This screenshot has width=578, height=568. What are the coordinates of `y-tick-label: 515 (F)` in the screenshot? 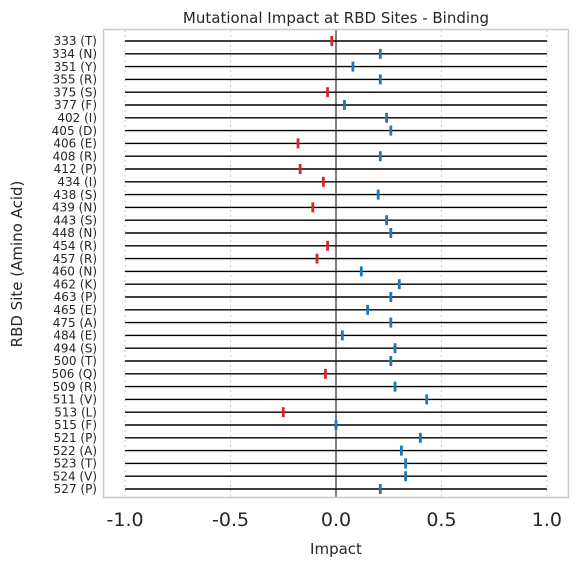 It's located at (75, 425).